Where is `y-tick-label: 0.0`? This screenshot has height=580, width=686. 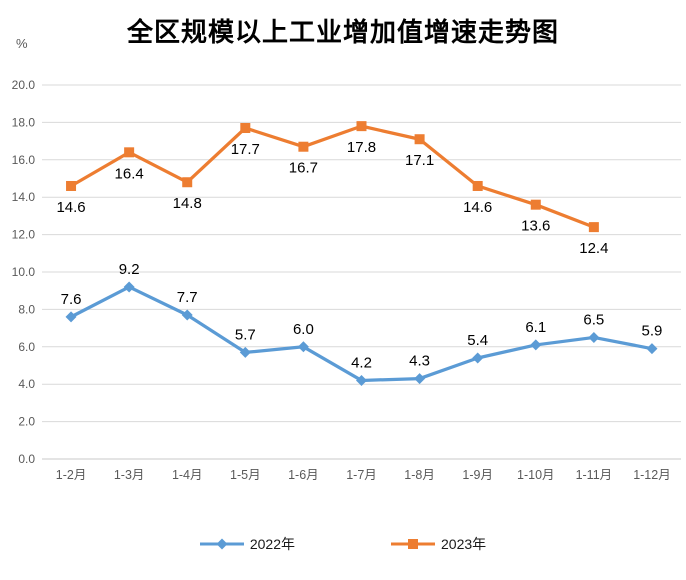
y-tick-label: 0.0 is located at coordinates (26, 459).